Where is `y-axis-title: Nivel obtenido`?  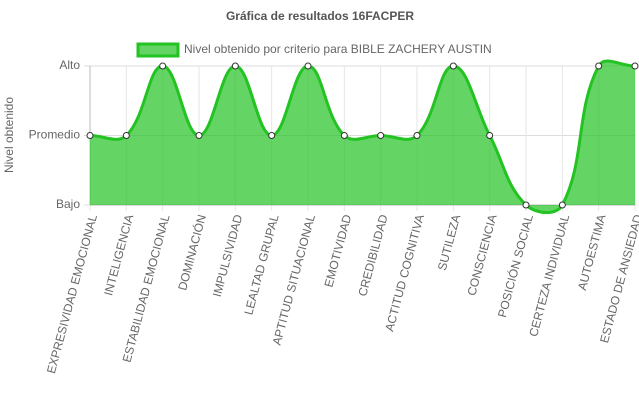
y-axis-title: Nivel obtenido is located at coordinates (9, 135).